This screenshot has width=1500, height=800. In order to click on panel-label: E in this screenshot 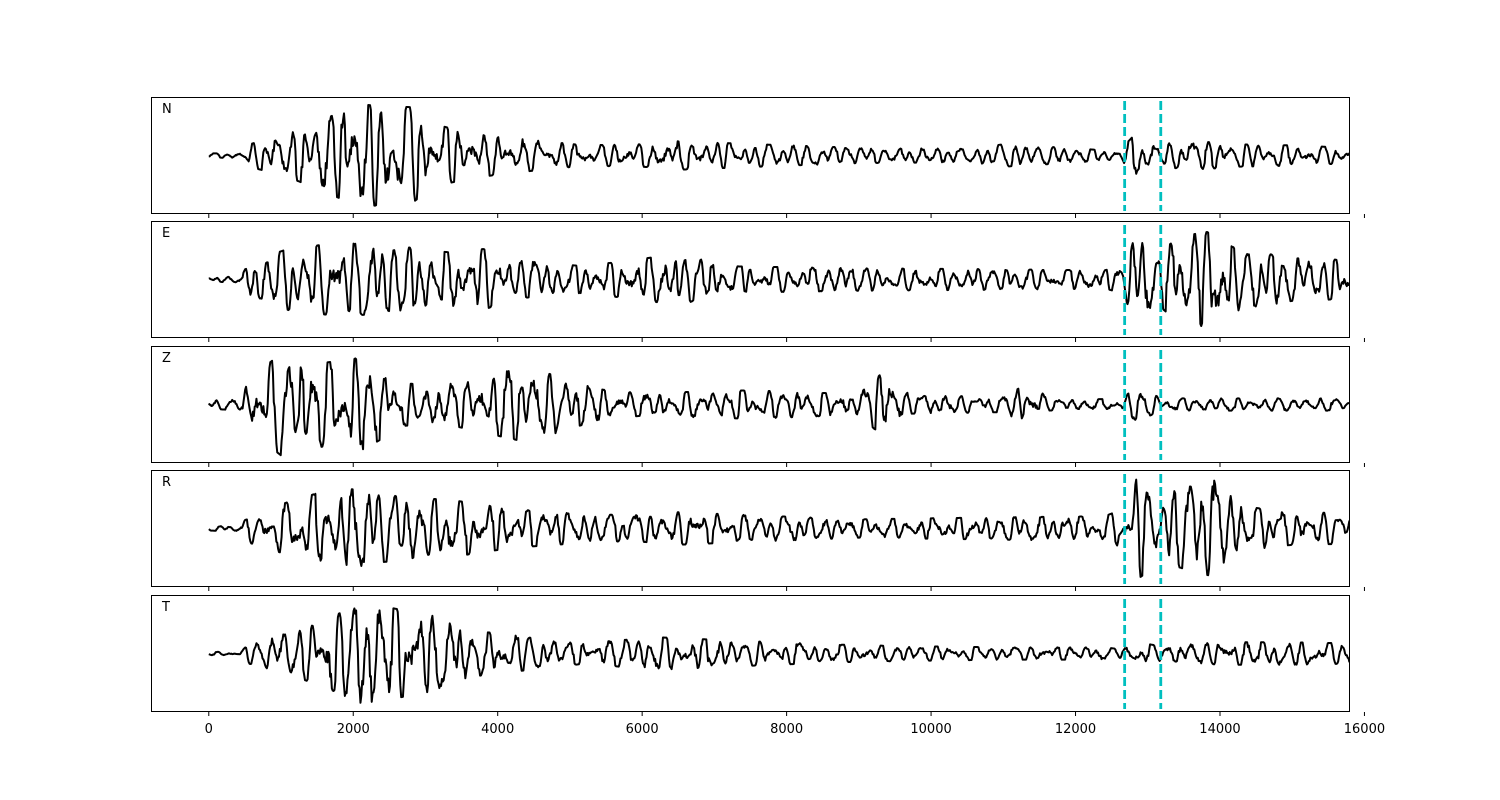, I will do `click(166, 233)`.